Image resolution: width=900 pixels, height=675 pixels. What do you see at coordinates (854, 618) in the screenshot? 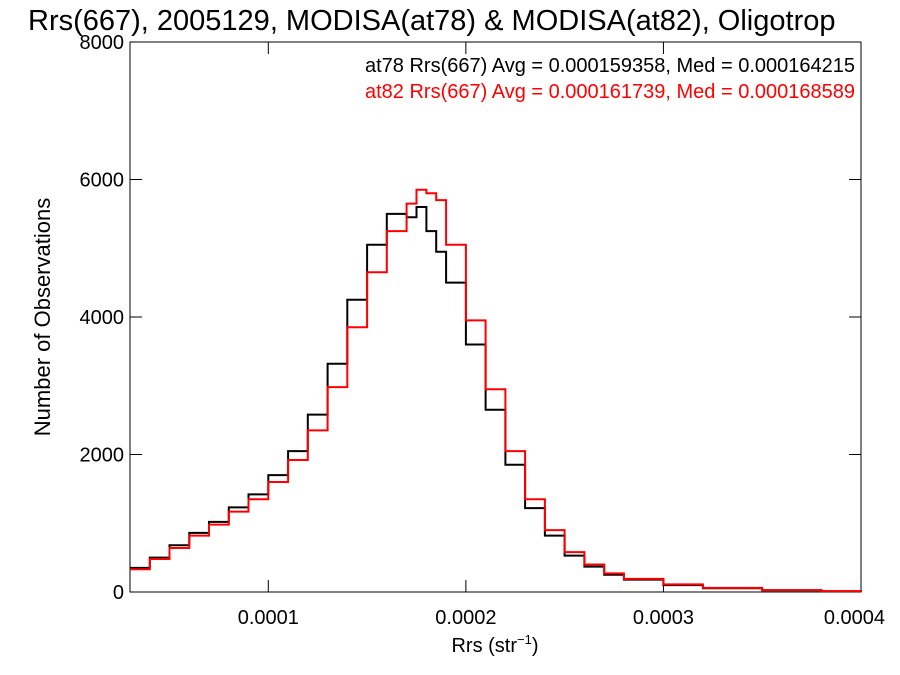
I see `x-tick-label: 0.0004` at bounding box center [854, 618].